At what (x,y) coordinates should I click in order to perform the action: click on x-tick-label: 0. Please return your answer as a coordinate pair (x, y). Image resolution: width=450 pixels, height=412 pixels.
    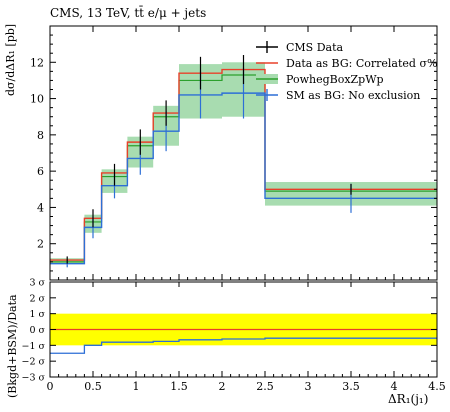
    Looking at the image, I should click on (50, 386).